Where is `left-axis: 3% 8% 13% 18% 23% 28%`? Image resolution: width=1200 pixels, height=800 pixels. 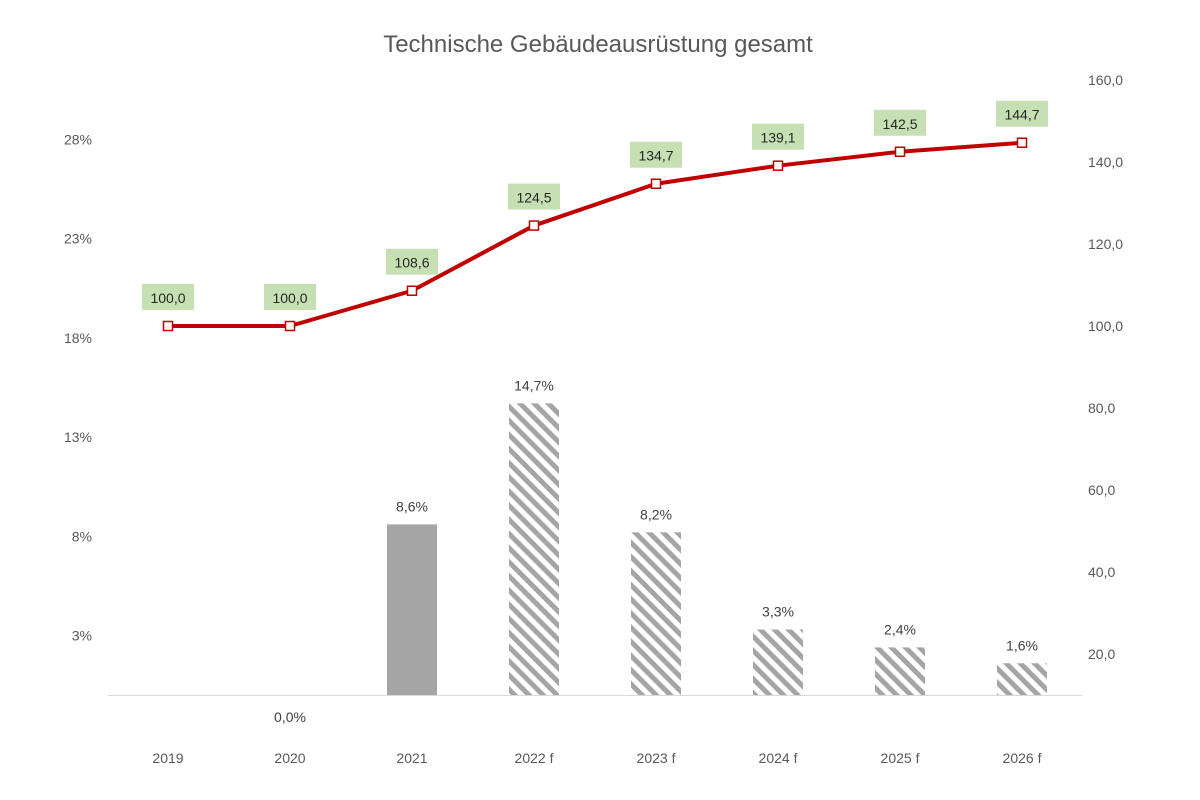 left-axis: 3% 8% 13% 18% 23% 28% is located at coordinates (78, 388).